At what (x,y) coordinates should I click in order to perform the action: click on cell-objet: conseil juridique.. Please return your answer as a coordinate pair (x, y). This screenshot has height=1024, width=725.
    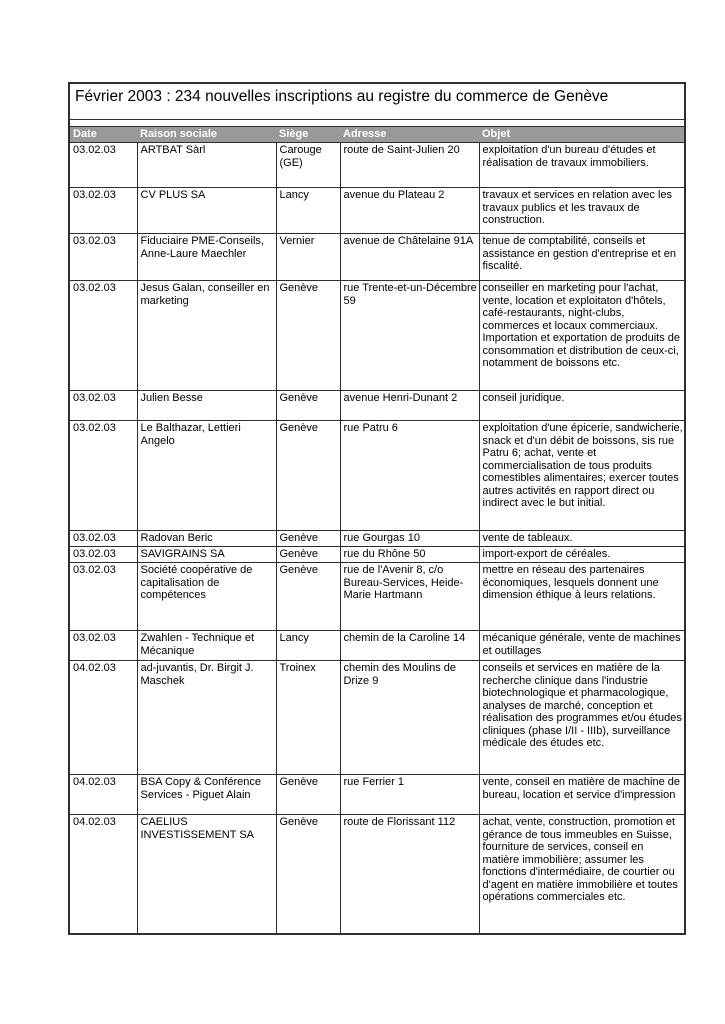
    Looking at the image, I should click on (581, 405).